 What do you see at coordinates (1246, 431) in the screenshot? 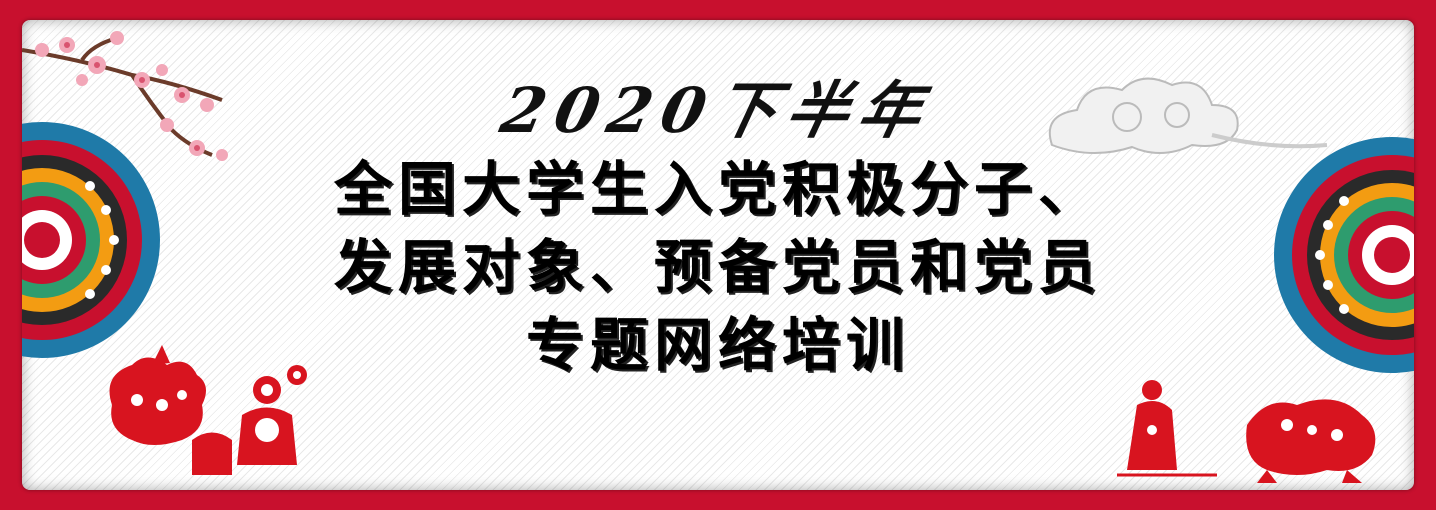
I see `paper-cut-lion-dance-icon` at bounding box center [1246, 431].